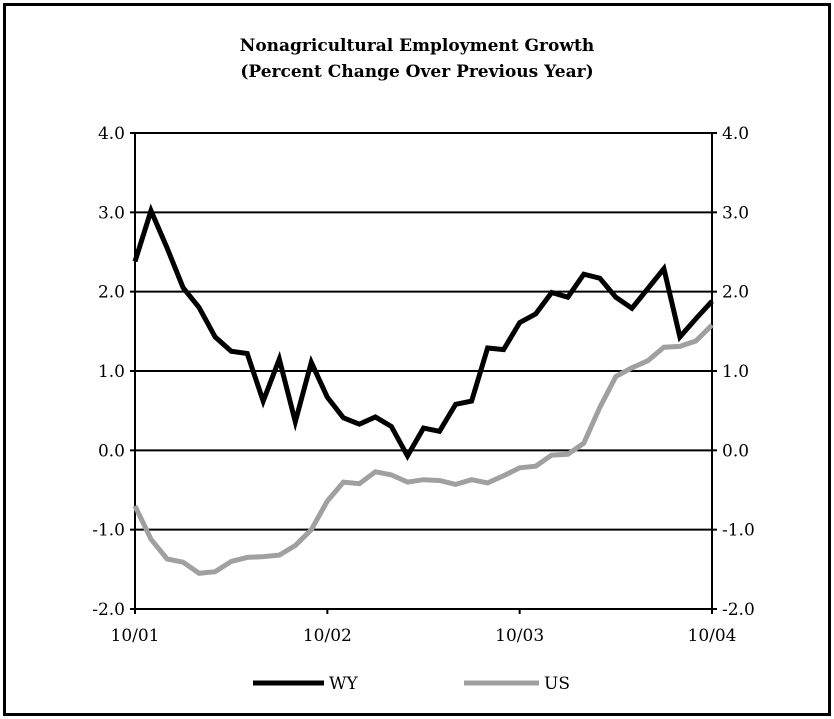 This screenshot has width=834, height=719. I want to click on y-tick-label-right: 4.0, so click(735, 134).